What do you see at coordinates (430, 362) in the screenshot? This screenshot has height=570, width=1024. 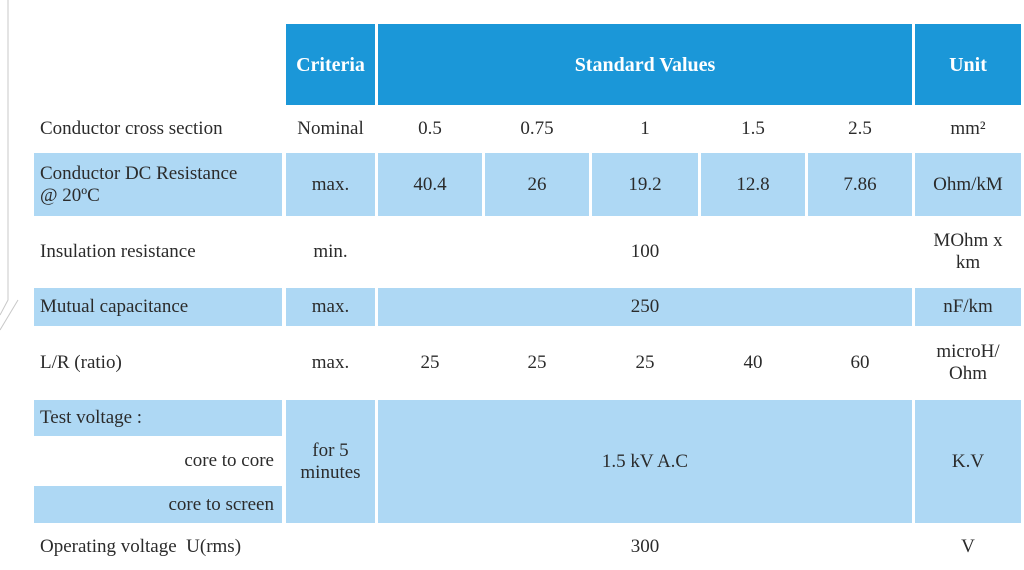 I see `value-lr-ratio-1: 25` at bounding box center [430, 362].